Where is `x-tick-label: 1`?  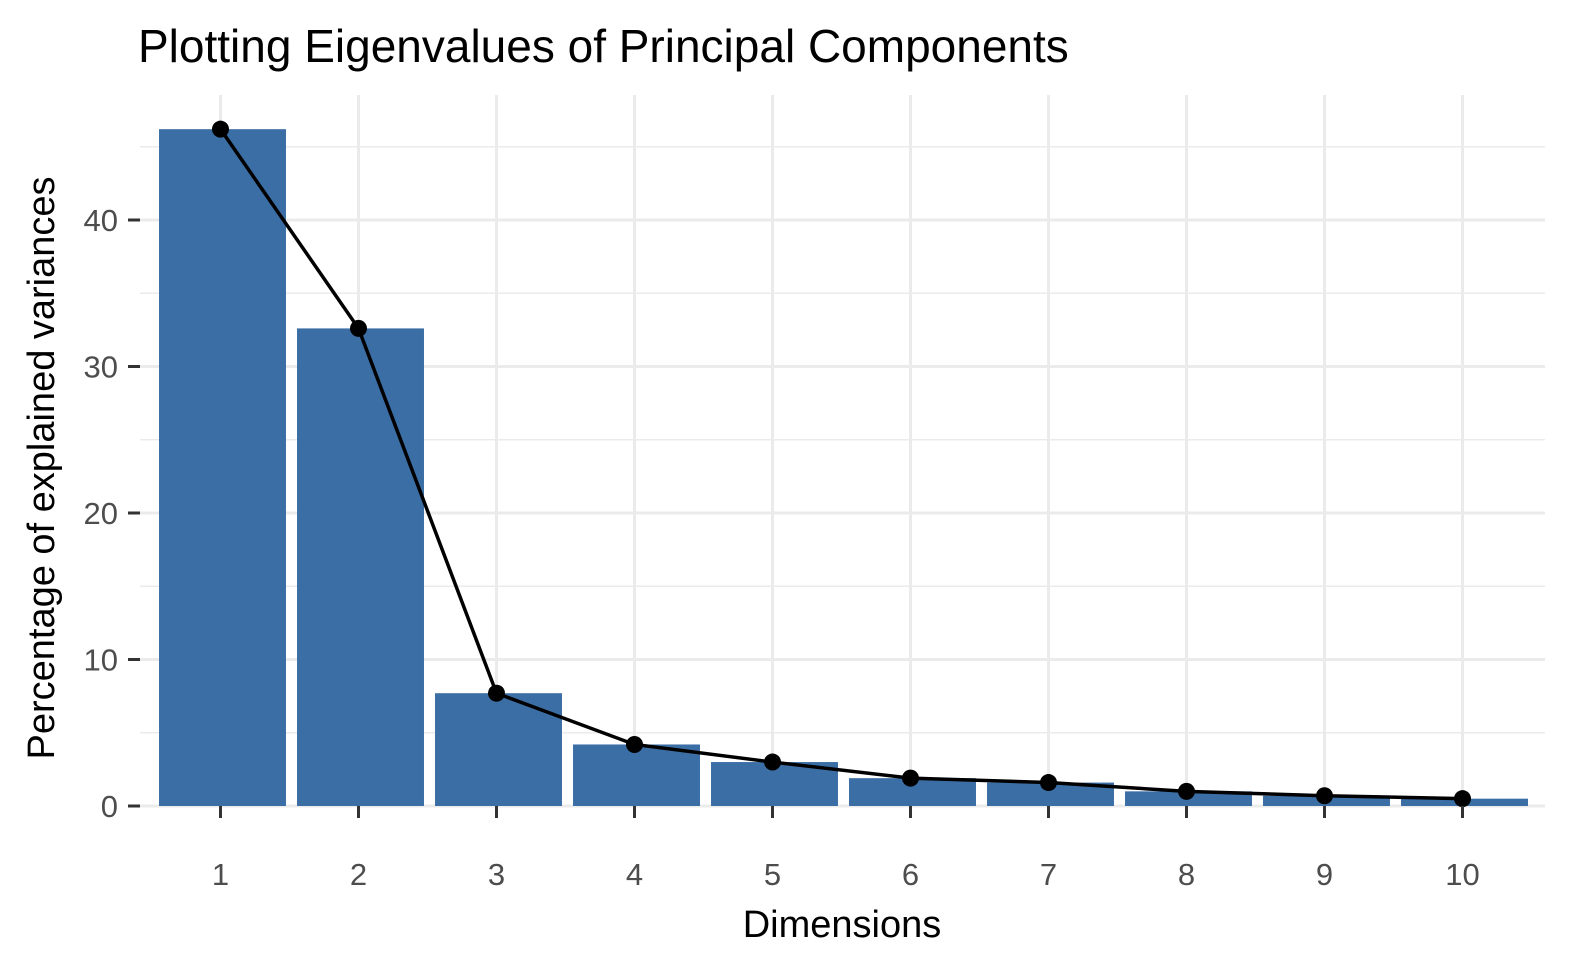 x-tick-label: 1 is located at coordinates (220, 874).